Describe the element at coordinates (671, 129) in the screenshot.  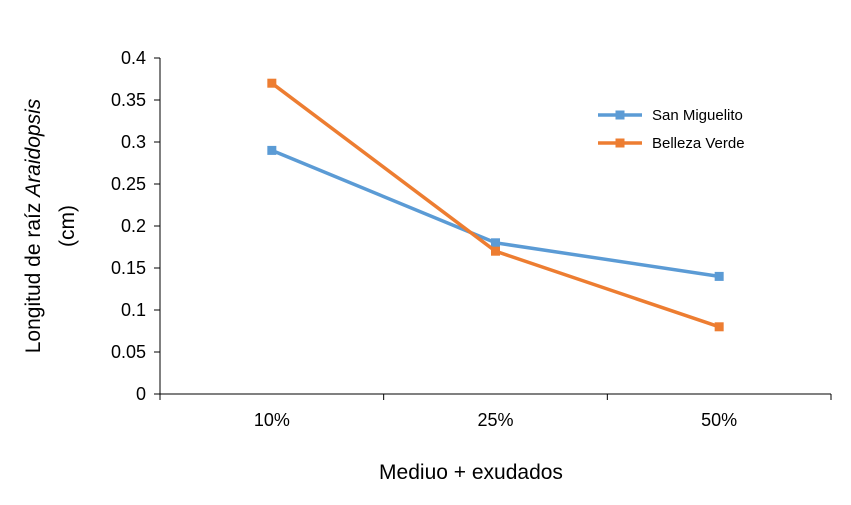
I see `legend: San Miguelito Belleza Verde` at that location.